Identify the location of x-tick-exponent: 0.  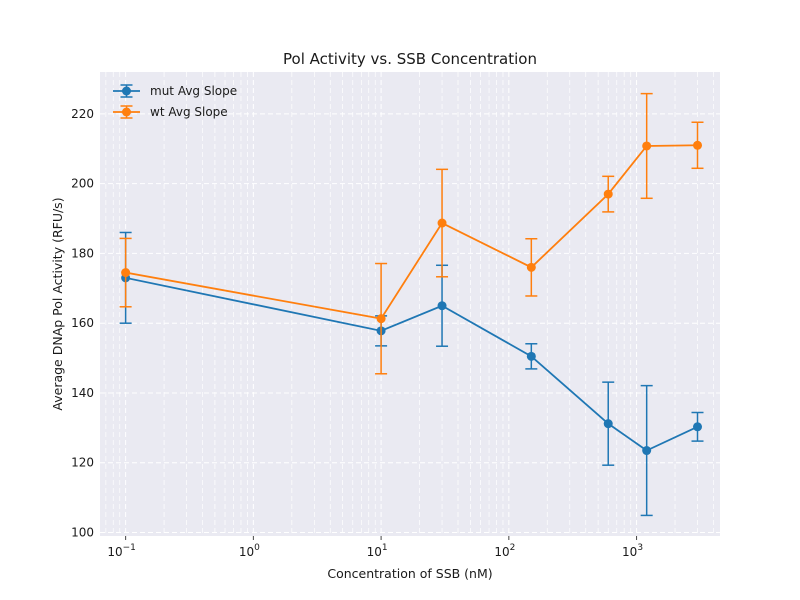
(257, 548).